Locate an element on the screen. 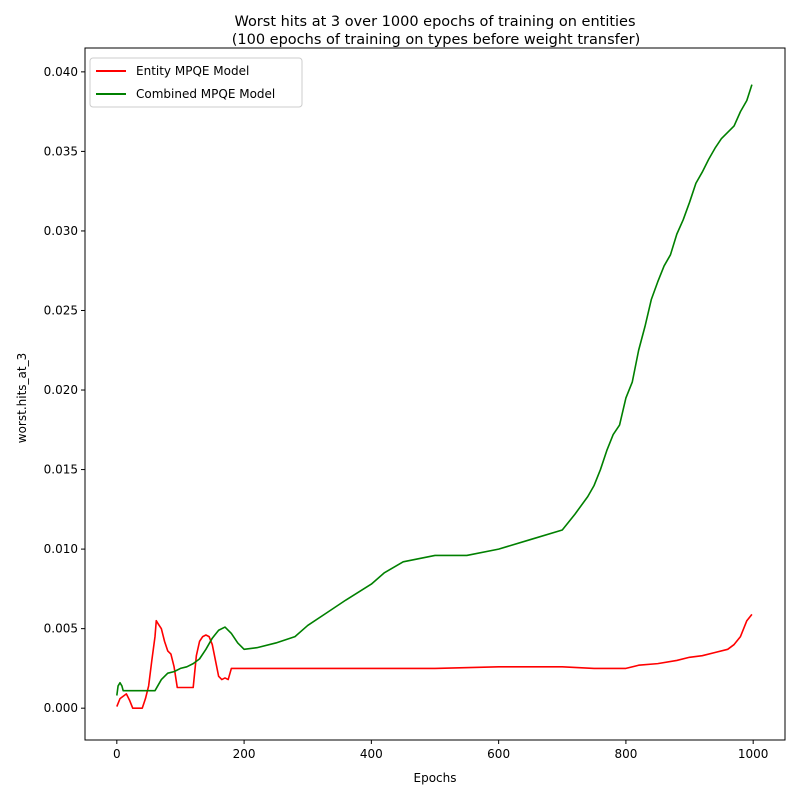  y-tick-label: 0.020 is located at coordinates (61, 390).